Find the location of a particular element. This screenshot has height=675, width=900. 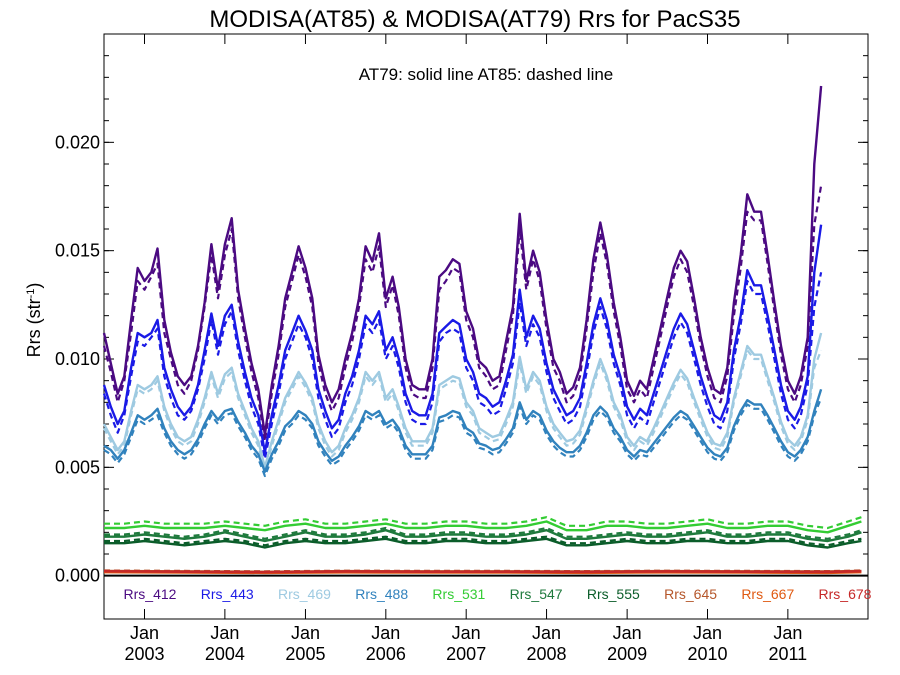

legend-entry-rrs_555: Rrs_555 is located at coordinates (613, 594).